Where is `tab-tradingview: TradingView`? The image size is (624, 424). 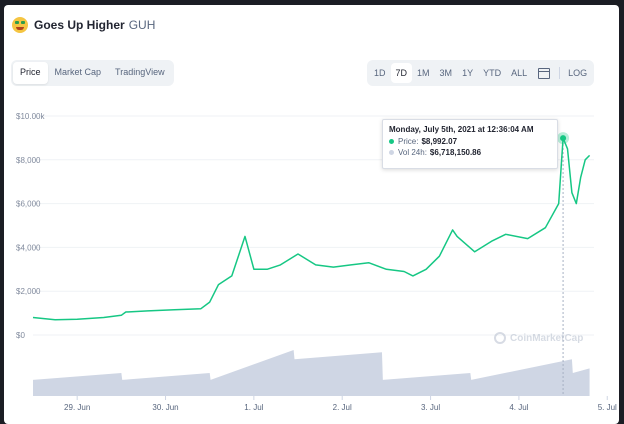
tab-tradingview: TradingView is located at coordinates (140, 72).